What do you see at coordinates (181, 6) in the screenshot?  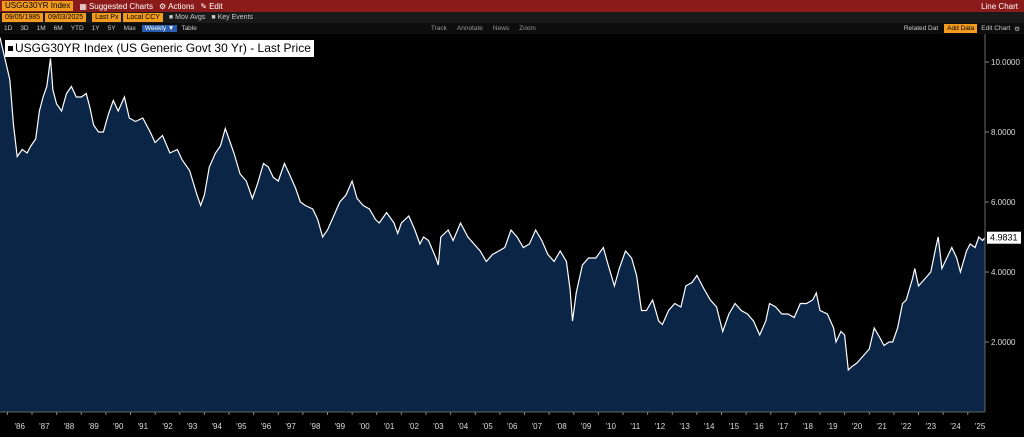 I see `actions-label: Actions` at bounding box center [181, 6].